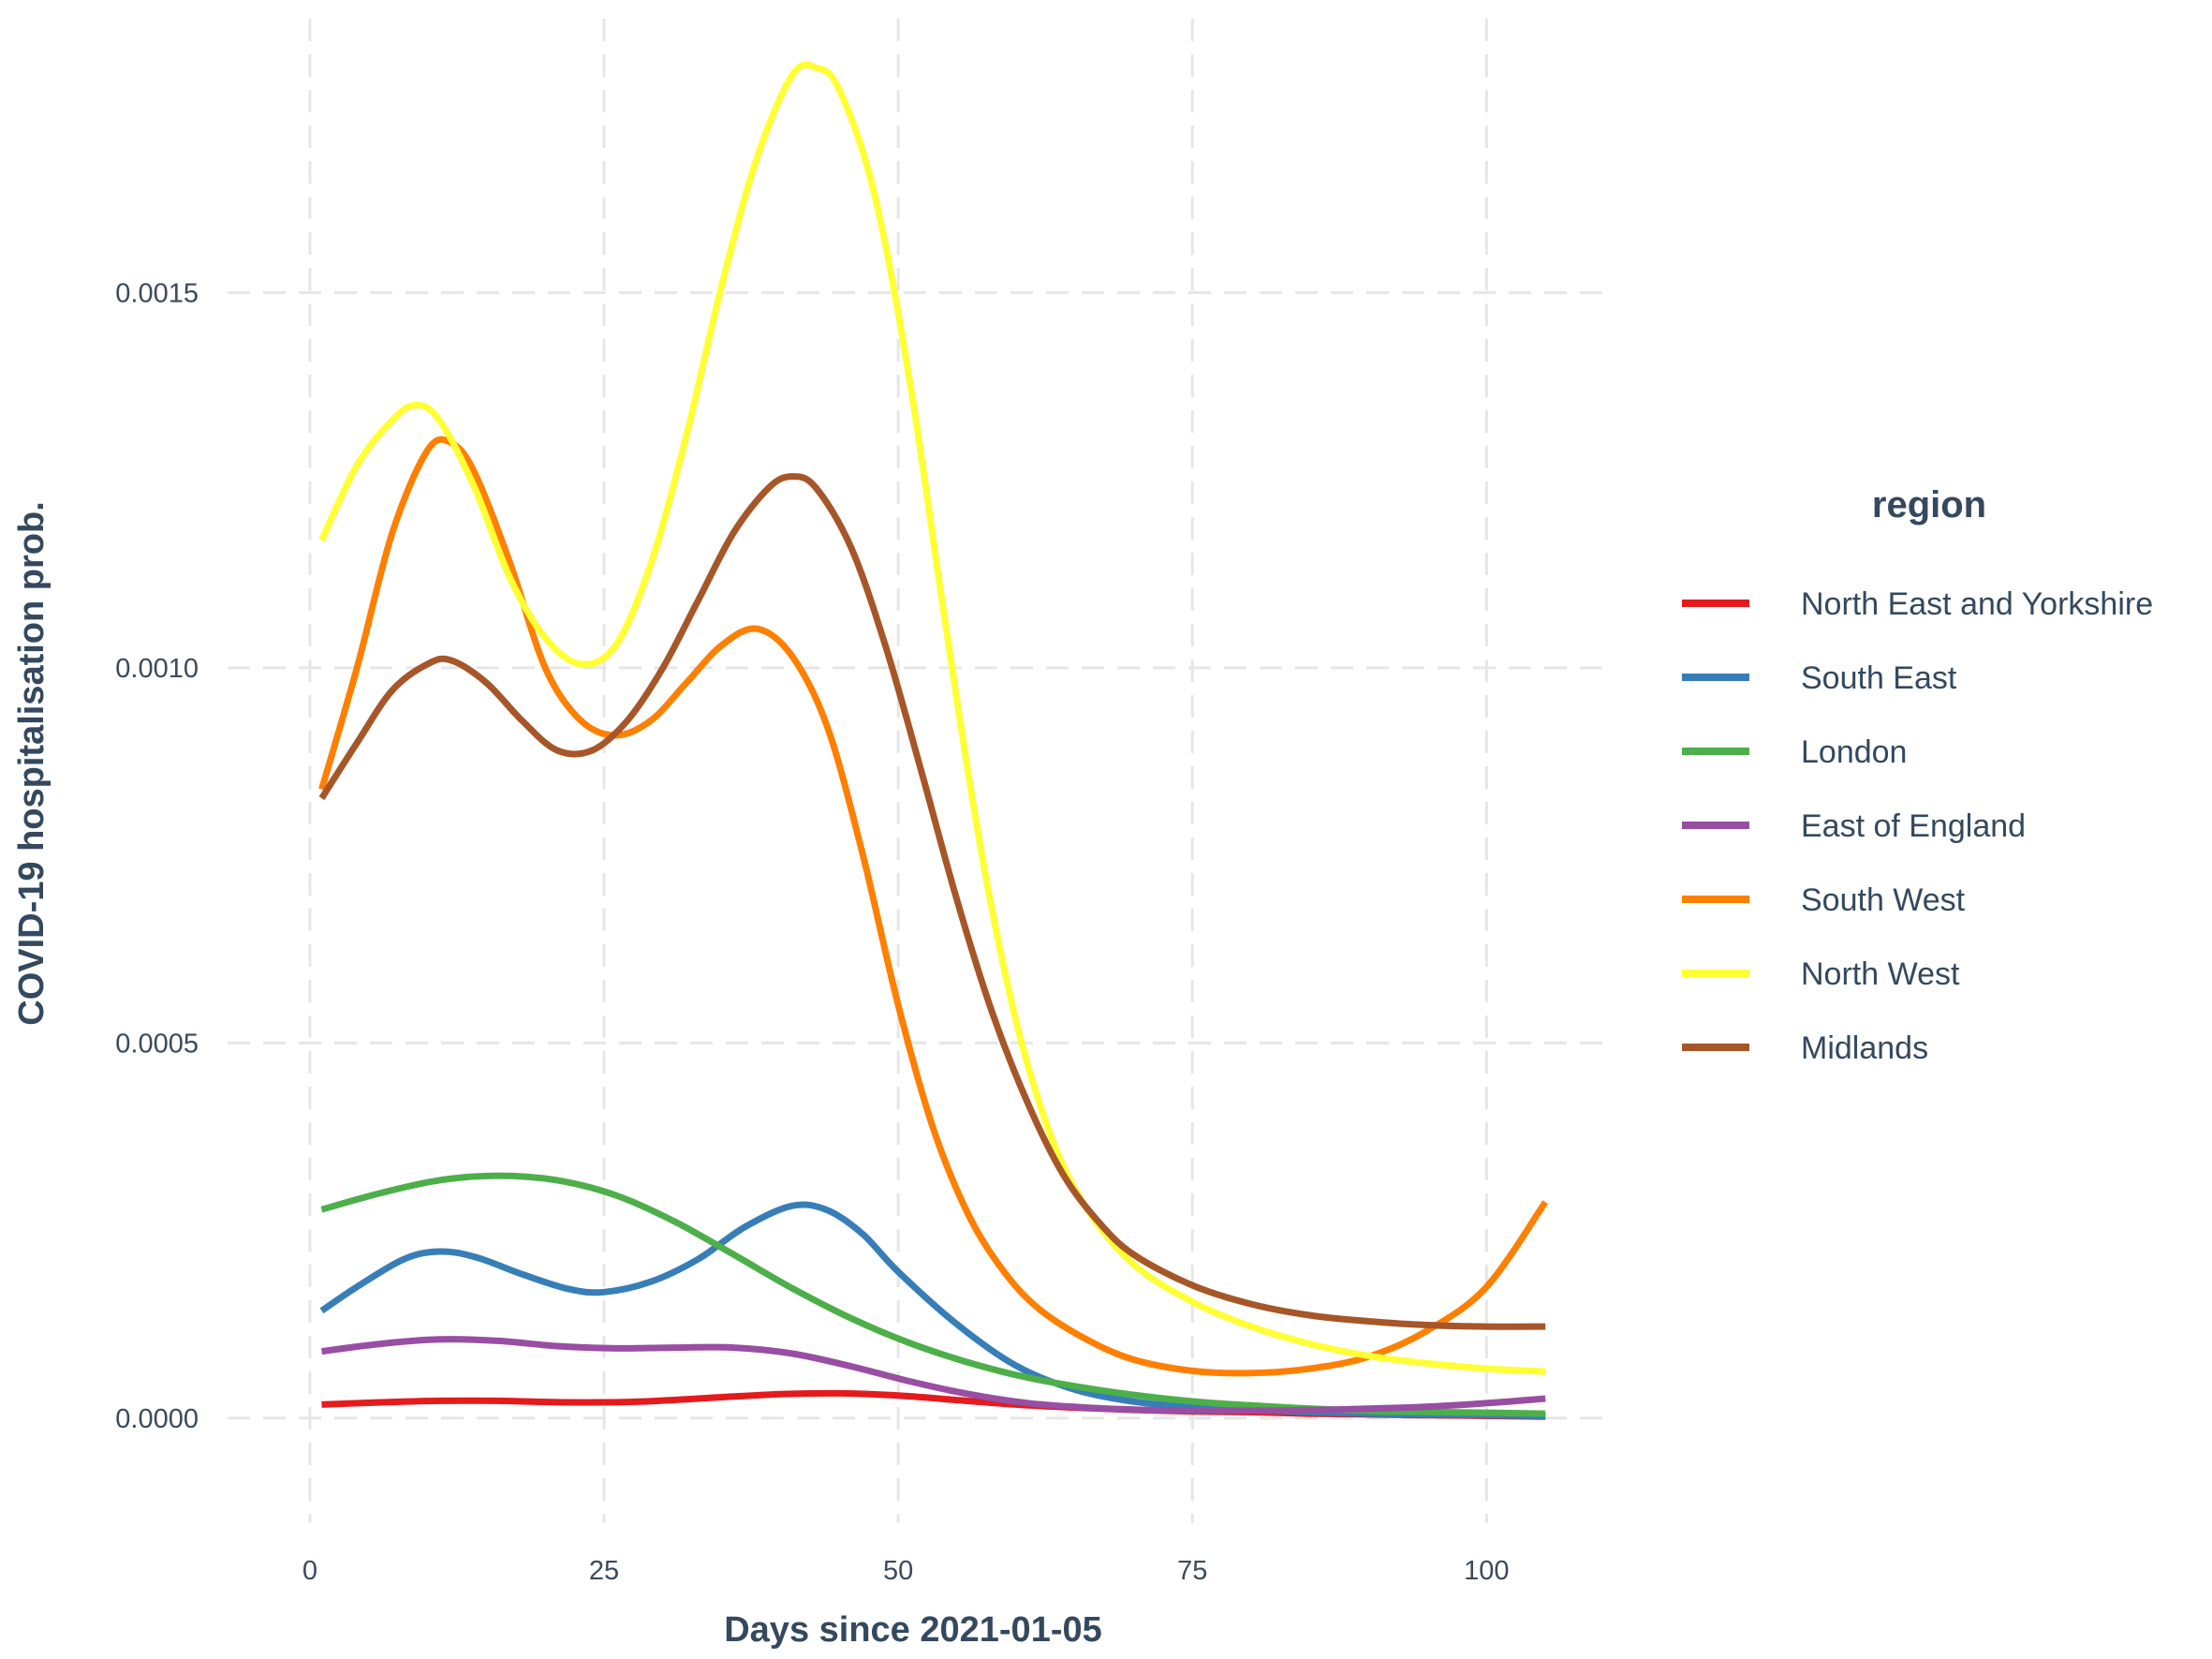 Image resolution: width=2212 pixels, height=1659 pixels. What do you see at coordinates (157, 293) in the screenshot?
I see `y-tick-label: 0.0015` at bounding box center [157, 293].